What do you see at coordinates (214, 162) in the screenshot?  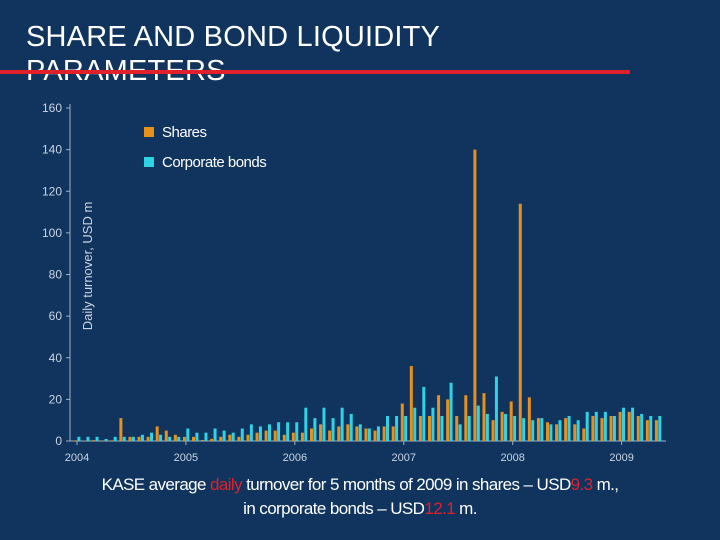 I see `legend-label-bonds: Corporate bonds` at bounding box center [214, 162].